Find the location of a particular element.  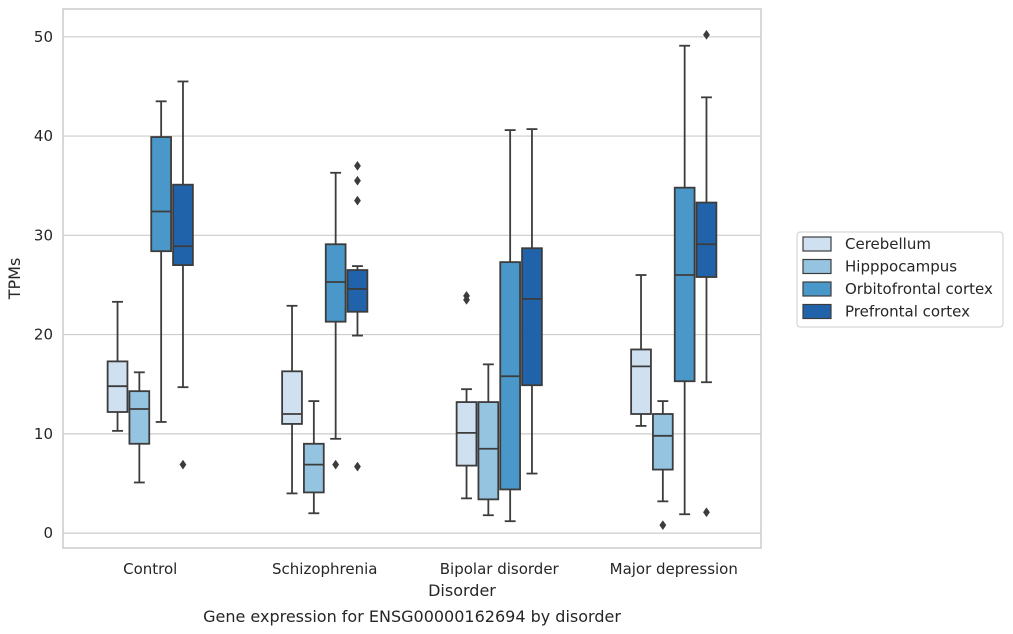

legend-label: Orbitofrontal cortex is located at coordinates (919, 289).